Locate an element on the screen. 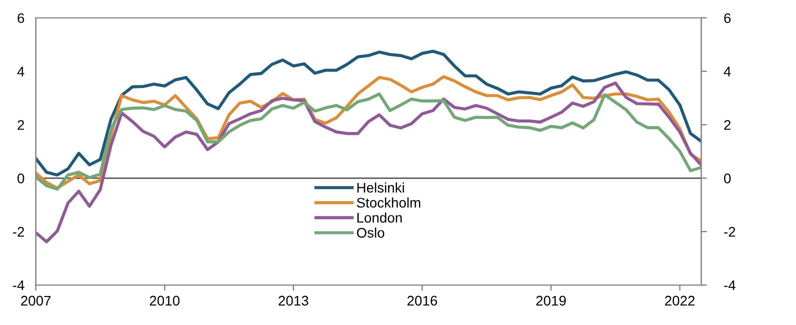  x-tick-label: 2007 is located at coordinates (36, 301).